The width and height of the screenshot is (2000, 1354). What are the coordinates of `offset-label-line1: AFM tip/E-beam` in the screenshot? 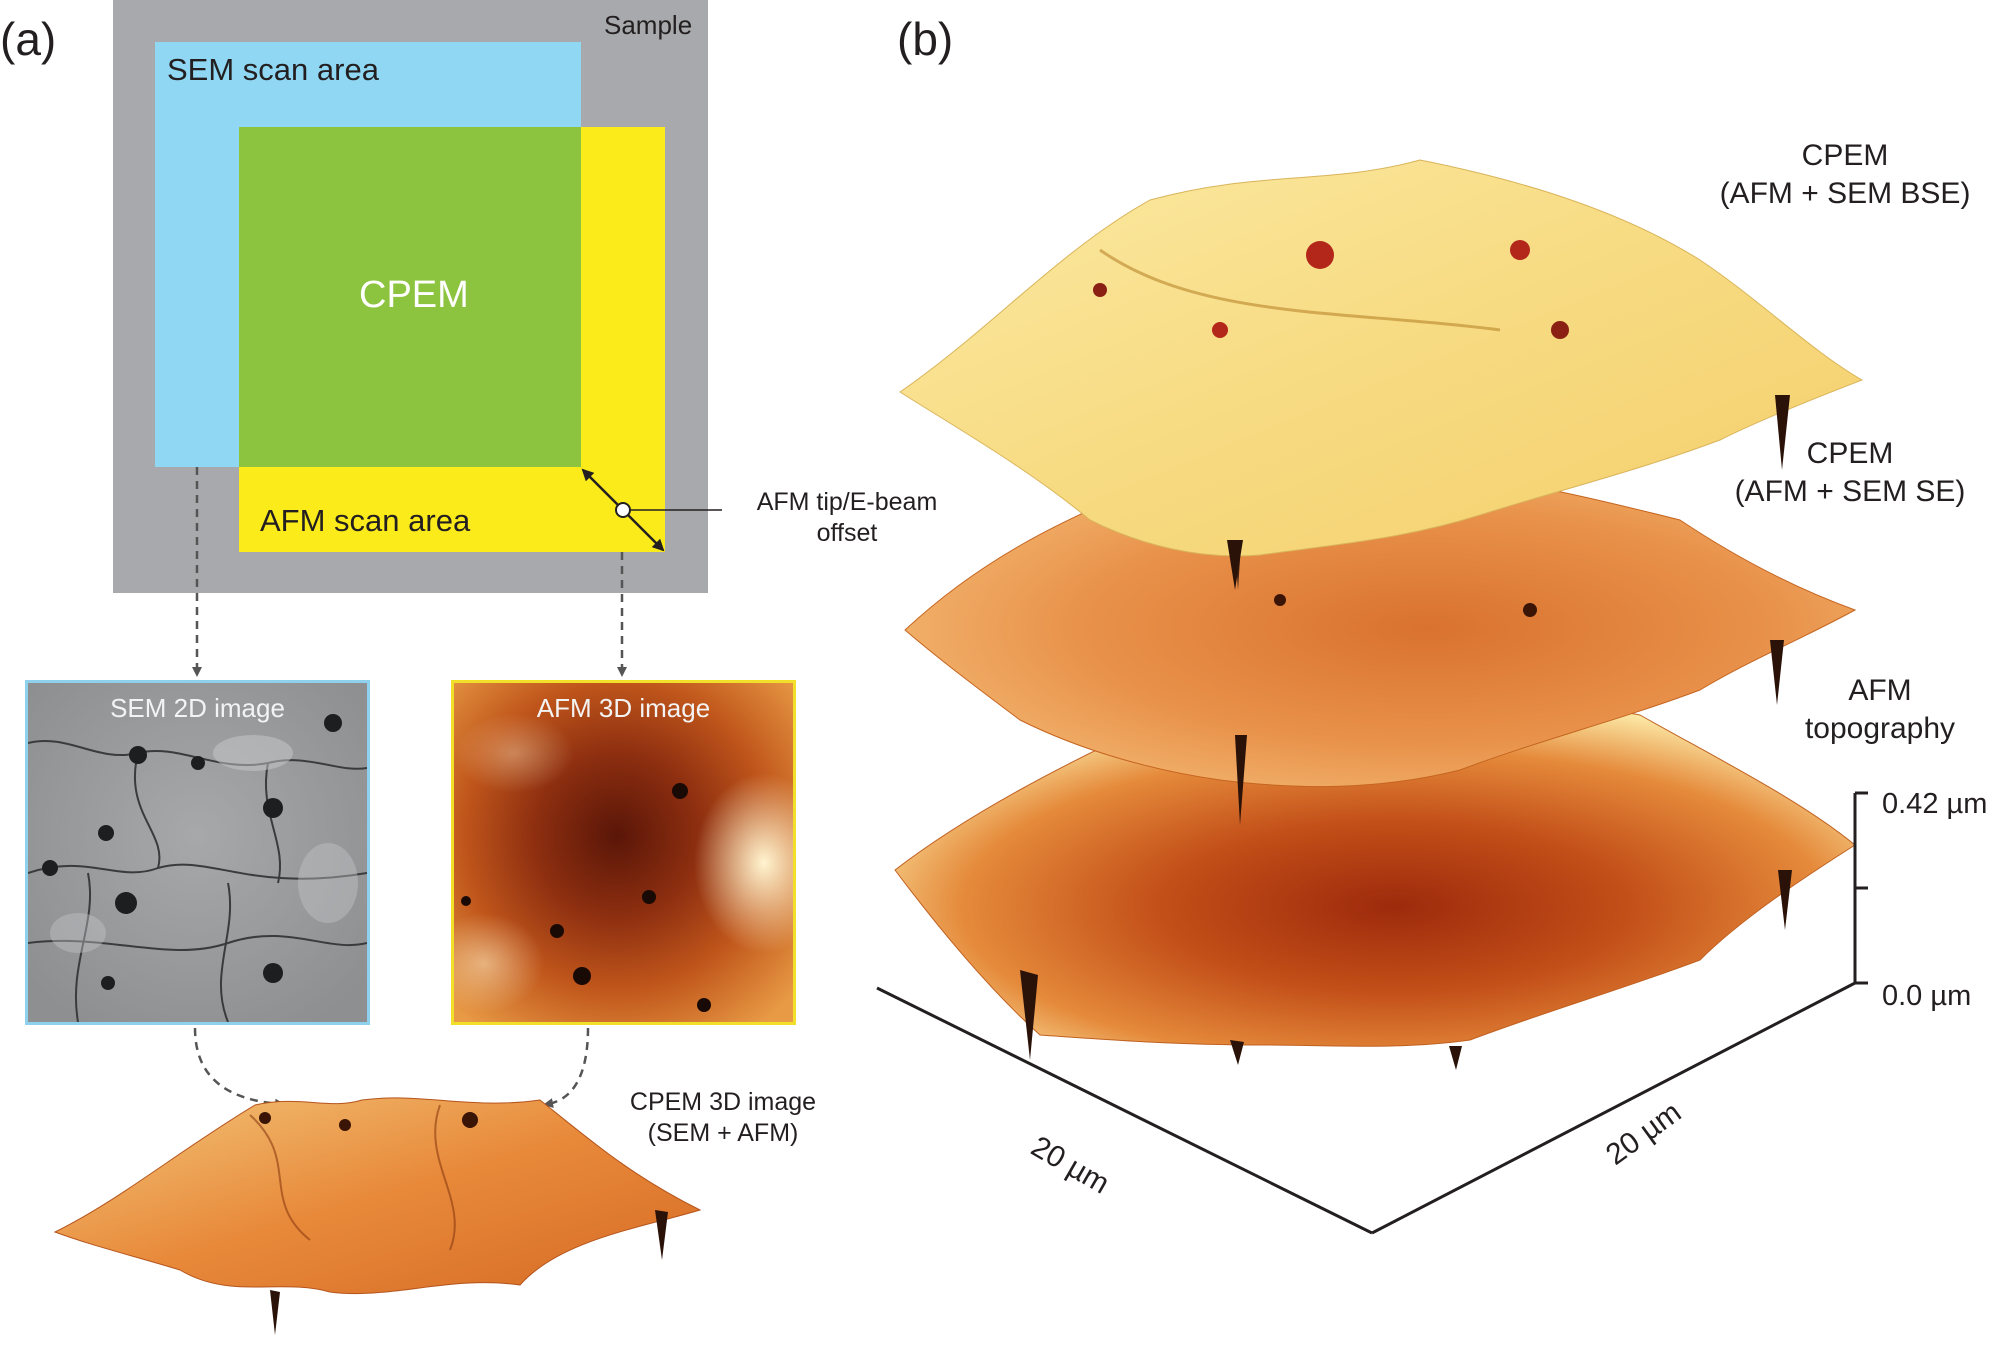 It's located at (847, 502).